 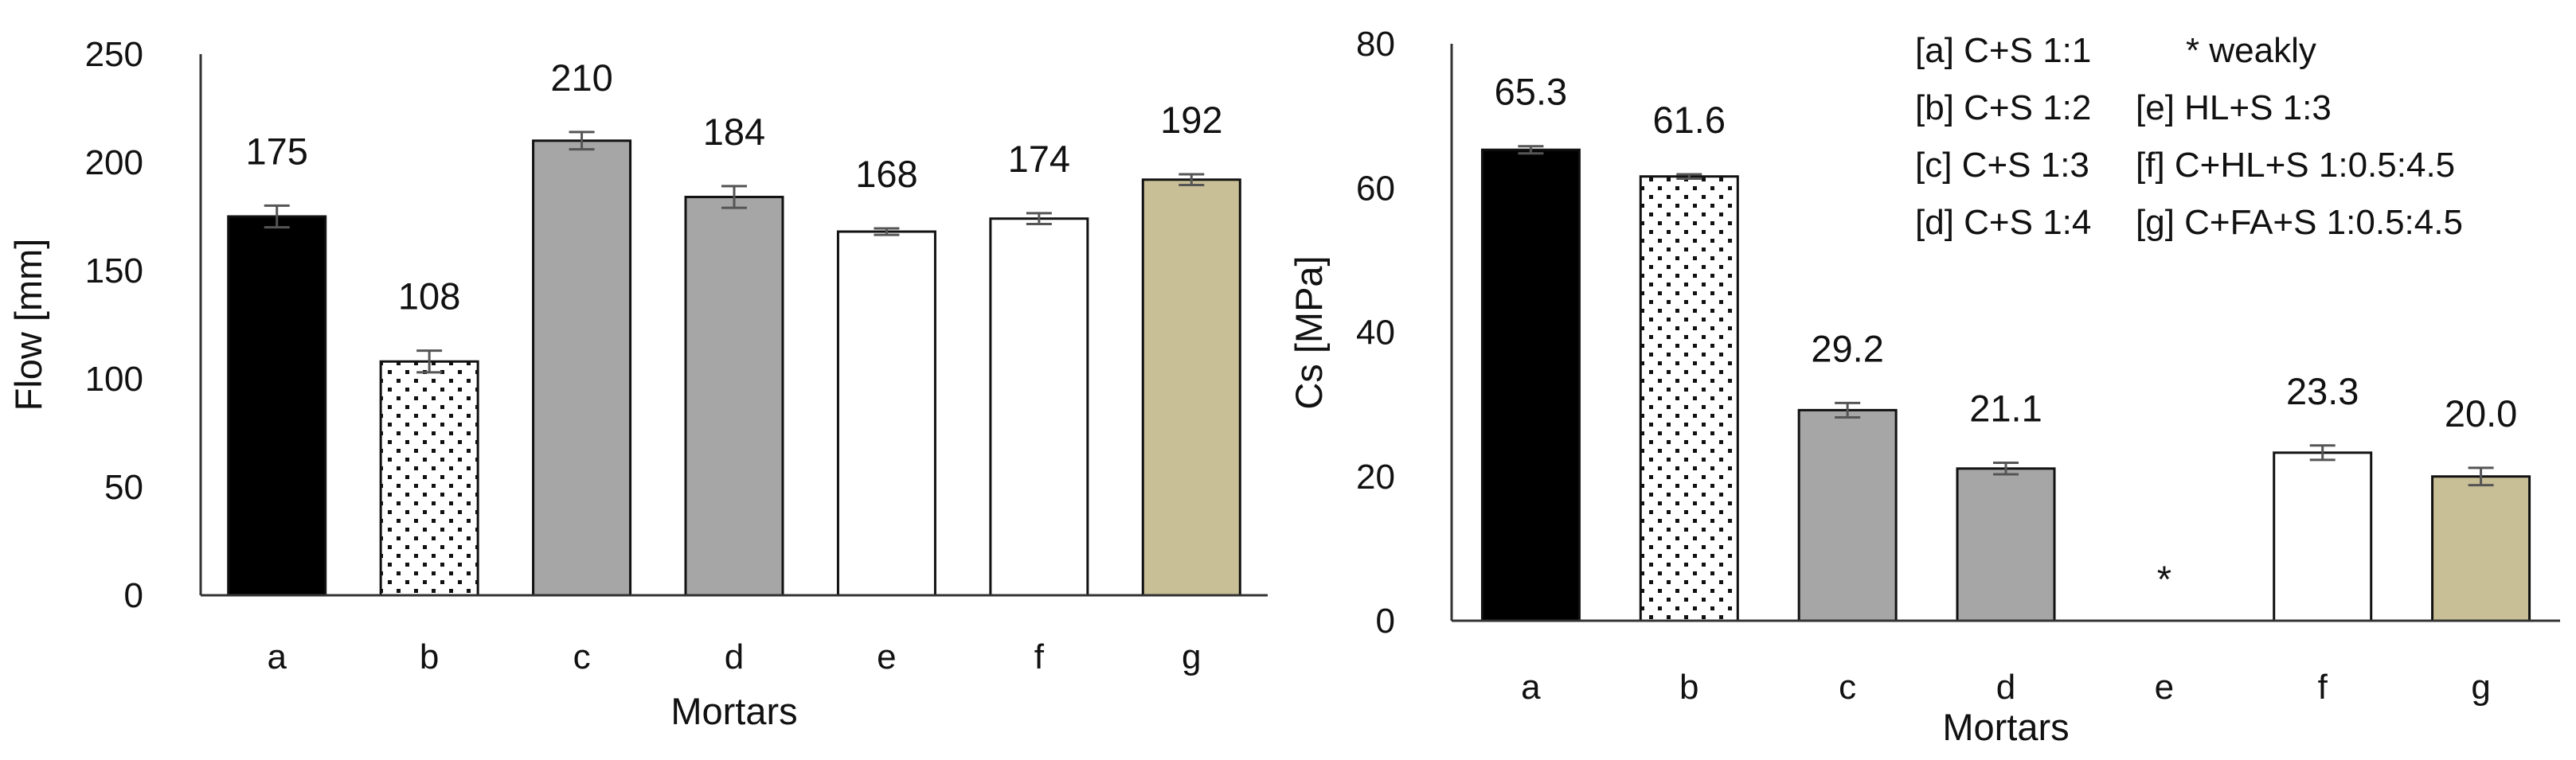 What do you see at coordinates (114, 162) in the screenshot?
I see `y-tick-label: 200` at bounding box center [114, 162].